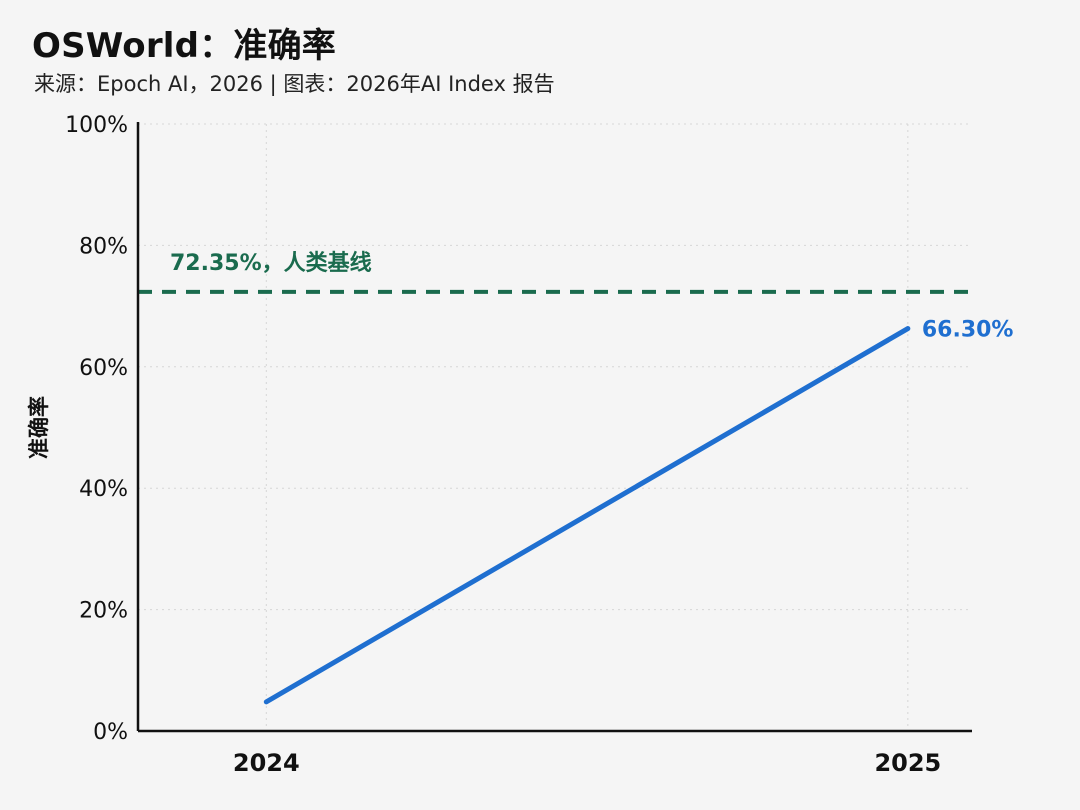 The width and height of the screenshot is (1080, 810). Describe the element at coordinates (555, 272) in the screenshot. I see `reference-line-group: 72.35%，人类基线` at that location.